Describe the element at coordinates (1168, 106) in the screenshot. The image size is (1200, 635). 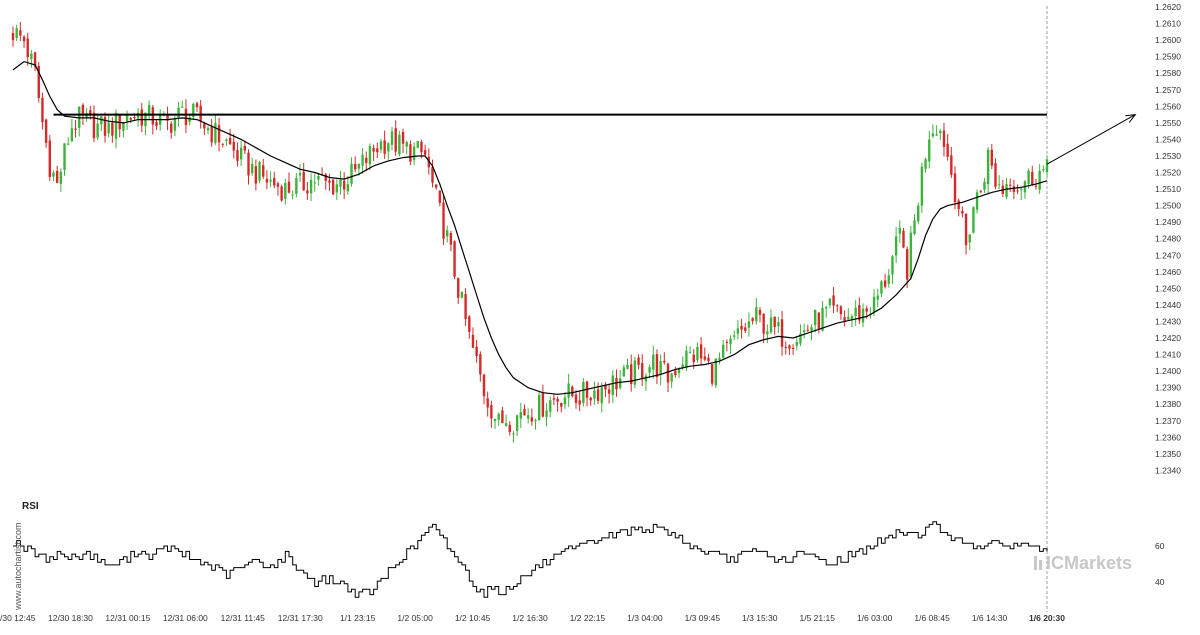
I see `price-tick-label: 1.2560` at that location.